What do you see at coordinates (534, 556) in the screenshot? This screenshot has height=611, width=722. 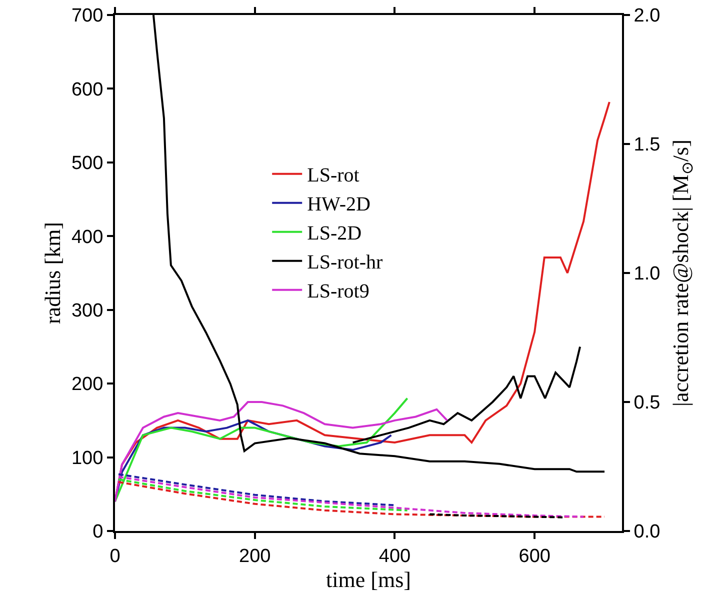 I see `x-tick-label: 600` at bounding box center [534, 556].